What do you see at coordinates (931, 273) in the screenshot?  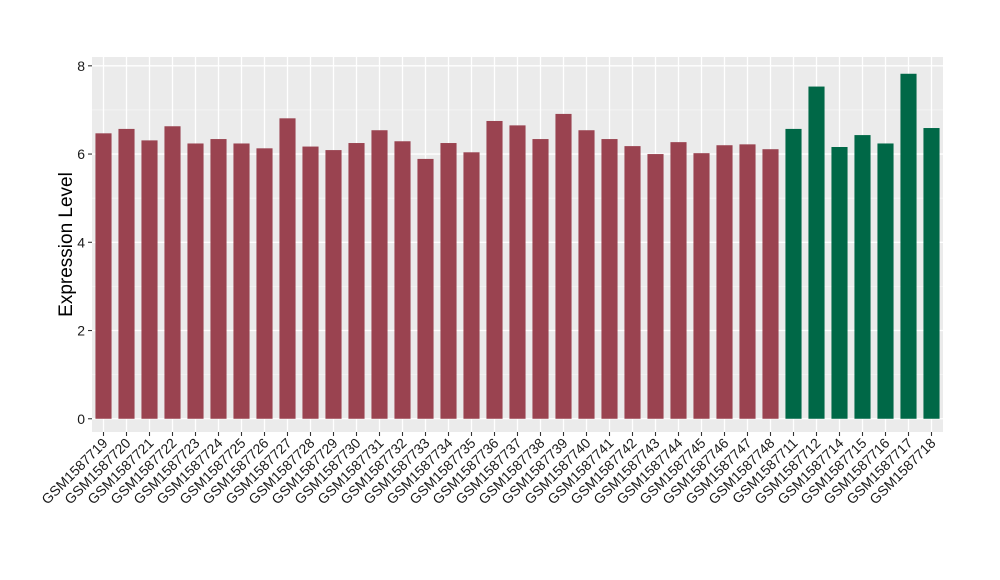 I see `bar-GSM1587718` at bounding box center [931, 273].